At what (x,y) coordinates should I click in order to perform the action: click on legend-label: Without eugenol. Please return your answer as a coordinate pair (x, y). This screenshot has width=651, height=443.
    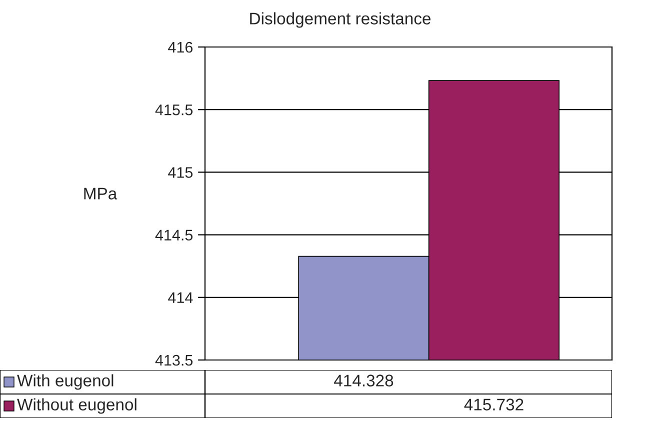
    Looking at the image, I should click on (76, 406).